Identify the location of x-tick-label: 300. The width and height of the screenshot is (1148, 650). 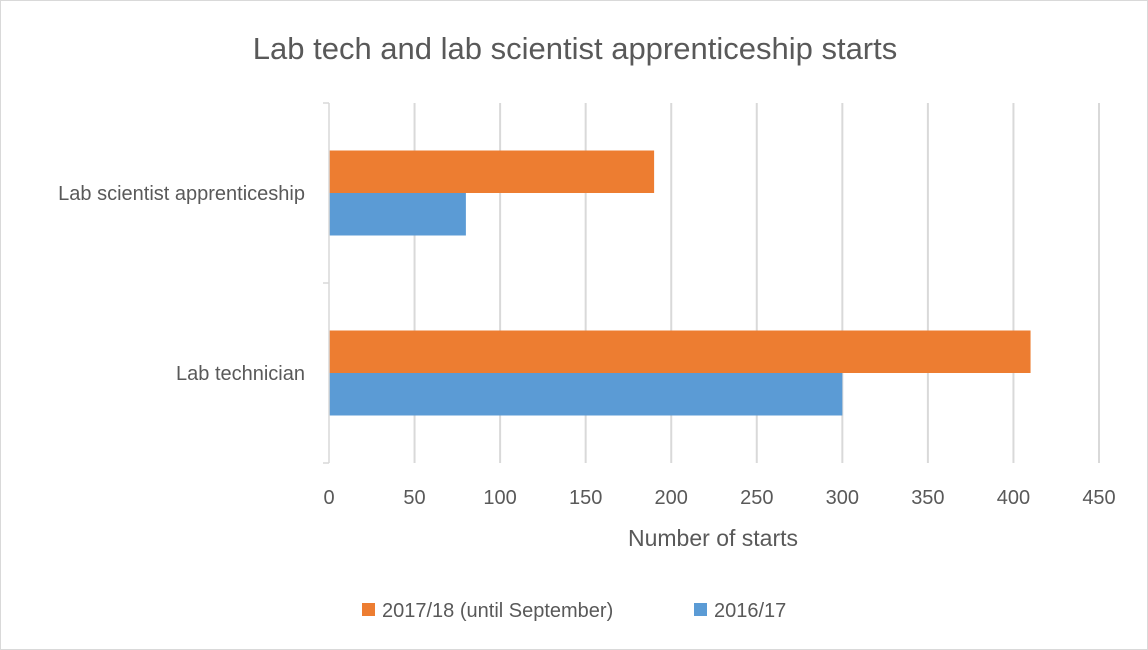
(842, 498).